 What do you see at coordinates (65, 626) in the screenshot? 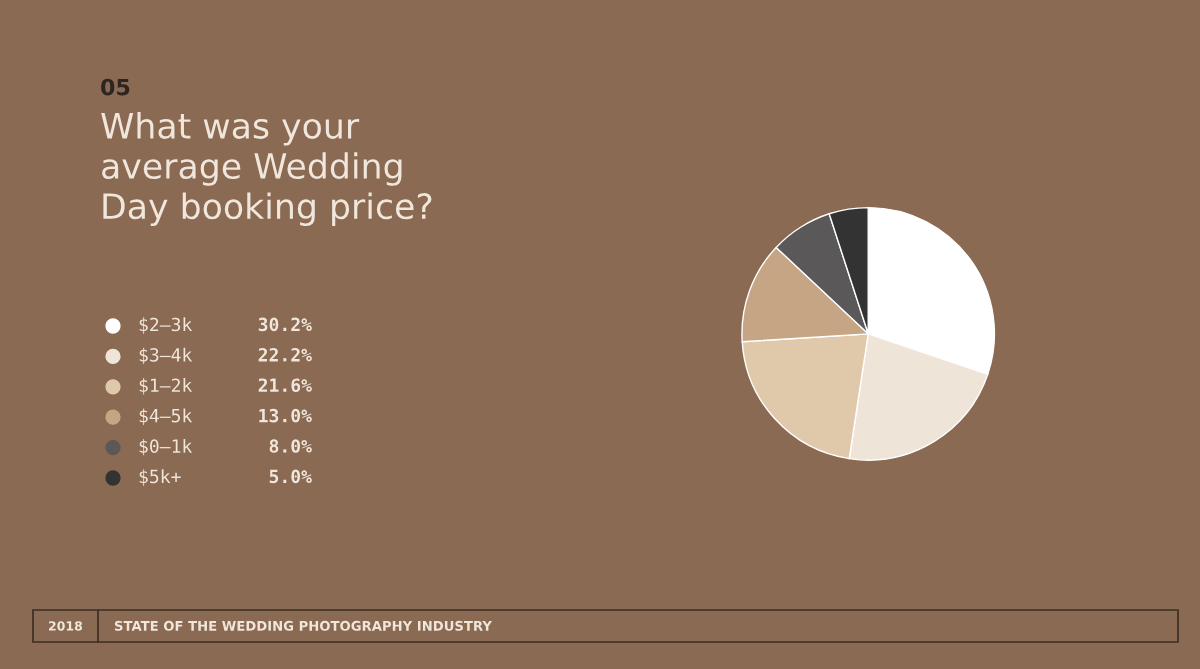
I see `text: 2018` at bounding box center [65, 626].